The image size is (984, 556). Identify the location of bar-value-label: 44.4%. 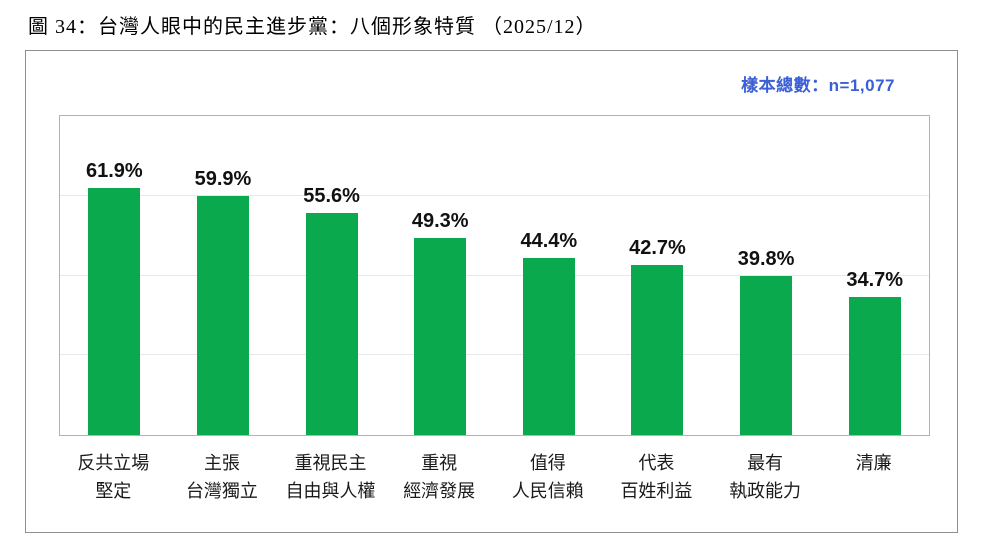
(549, 240).